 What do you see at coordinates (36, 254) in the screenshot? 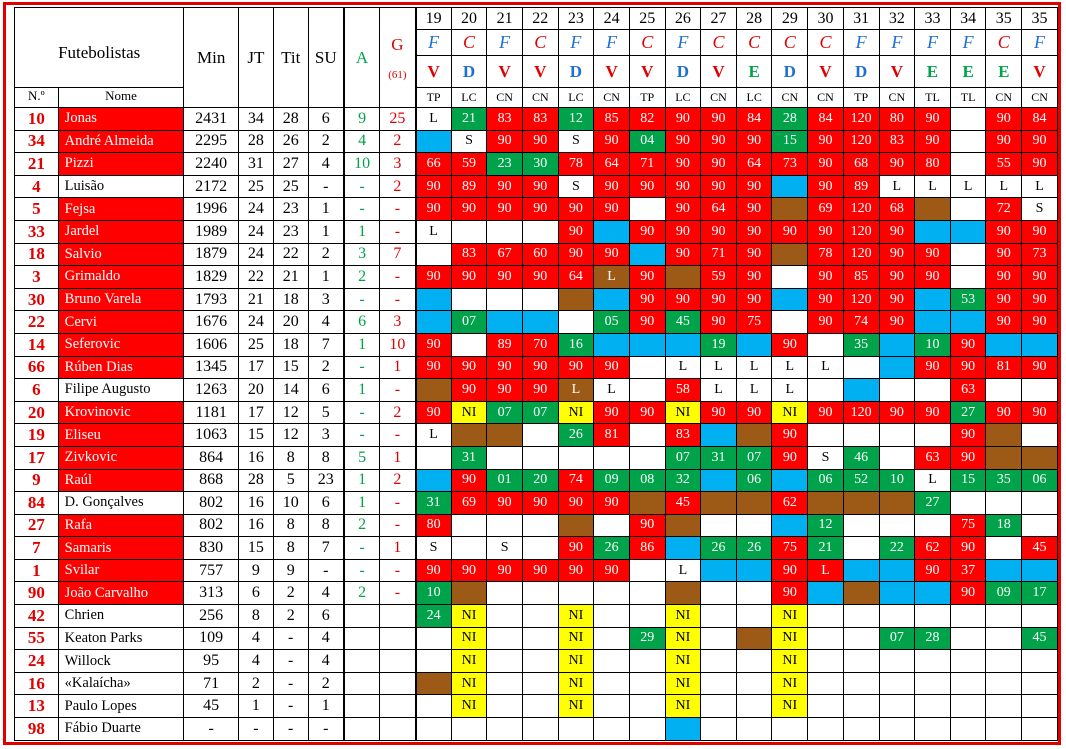
I see `player-number: 18` at bounding box center [36, 254].